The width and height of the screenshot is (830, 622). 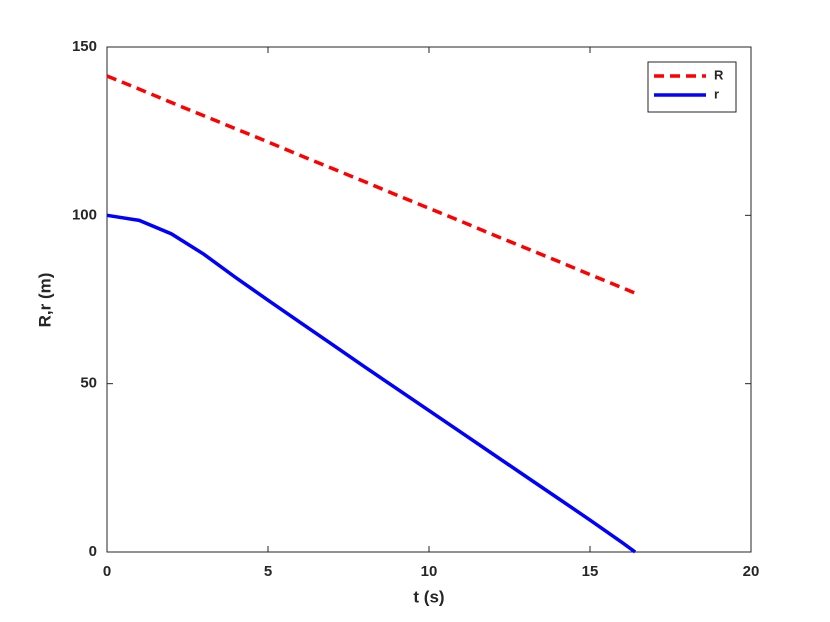 I want to click on legend-label: R, so click(x=719, y=74).